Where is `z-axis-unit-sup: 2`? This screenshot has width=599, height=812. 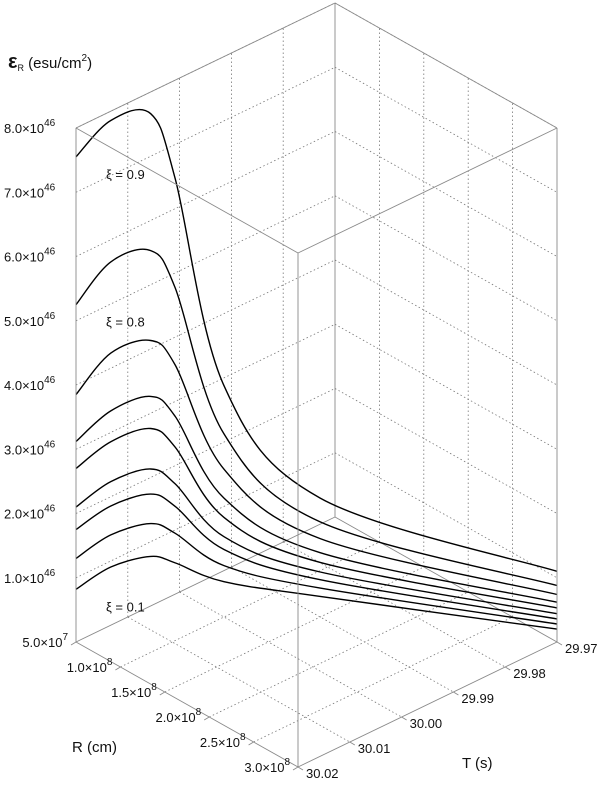 z-axis-unit-sup: 2 is located at coordinates (85, 58).